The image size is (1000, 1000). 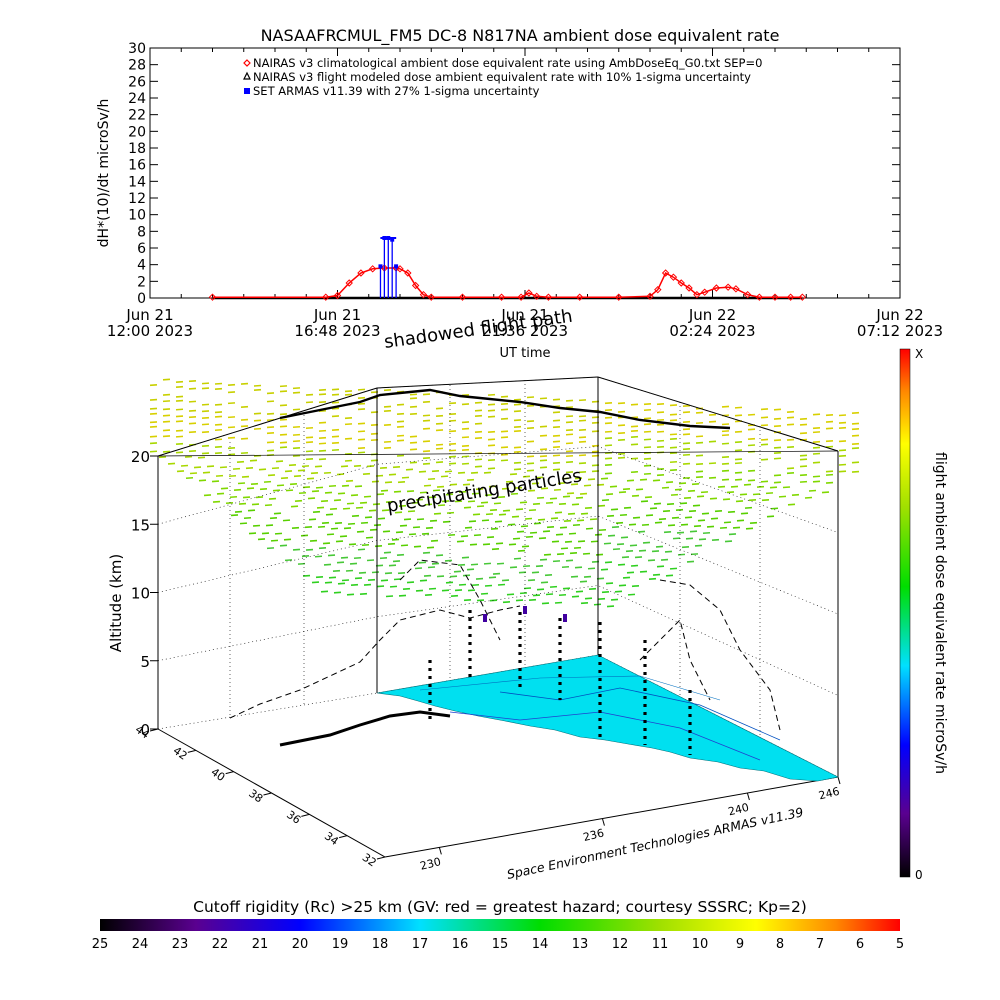 What do you see at coordinates (191, 751) in the screenshot?
I see `latitude-tick-mark` at bounding box center [191, 751].